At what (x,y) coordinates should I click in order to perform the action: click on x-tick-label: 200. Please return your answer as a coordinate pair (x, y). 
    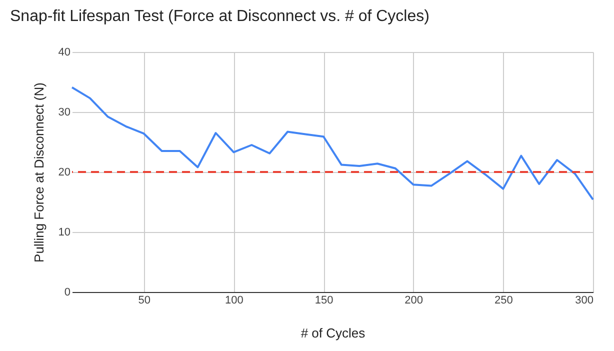
    Looking at the image, I should click on (414, 300).